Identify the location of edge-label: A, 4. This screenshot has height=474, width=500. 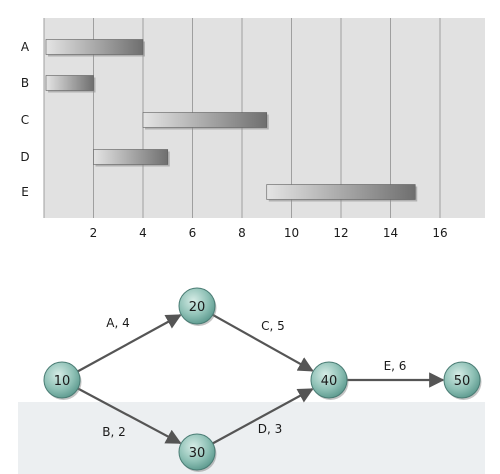
(117, 323).